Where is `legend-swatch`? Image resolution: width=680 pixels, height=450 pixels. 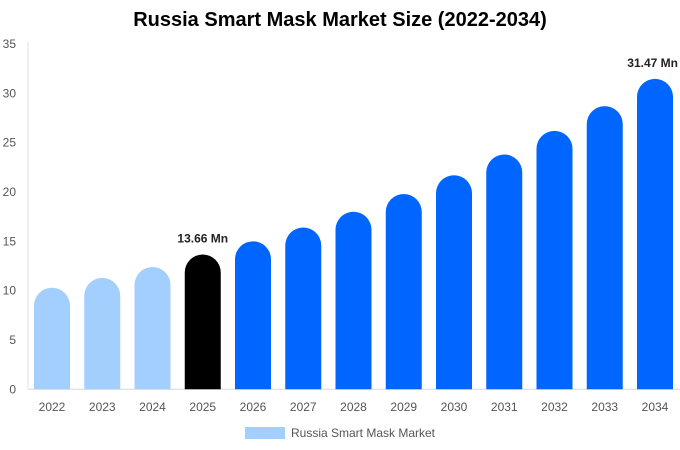 legend-swatch is located at coordinates (264, 433).